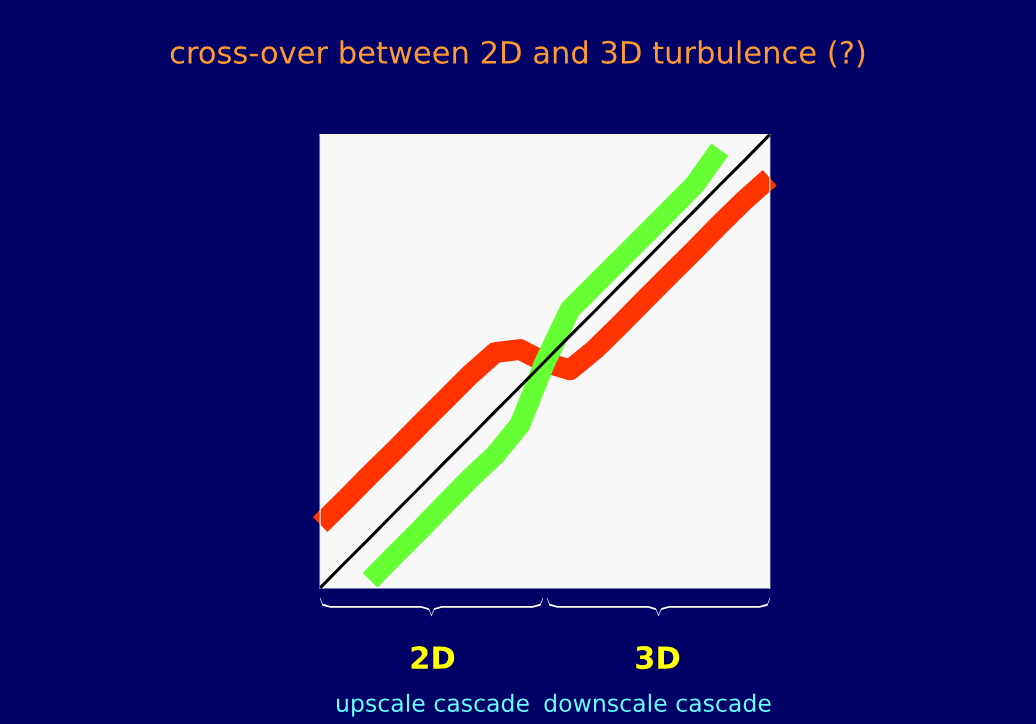 Image resolution: width=1036 pixels, height=724 pixels. Describe the element at coordinates (517, 54) in the screenshot. I see `chart-title: cross-over between 2D and 3D turbulence (?)` at that location.